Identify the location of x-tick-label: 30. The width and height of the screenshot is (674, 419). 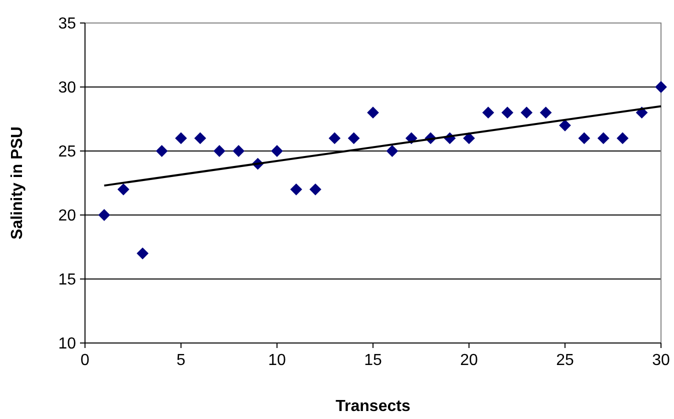
(661, 360).